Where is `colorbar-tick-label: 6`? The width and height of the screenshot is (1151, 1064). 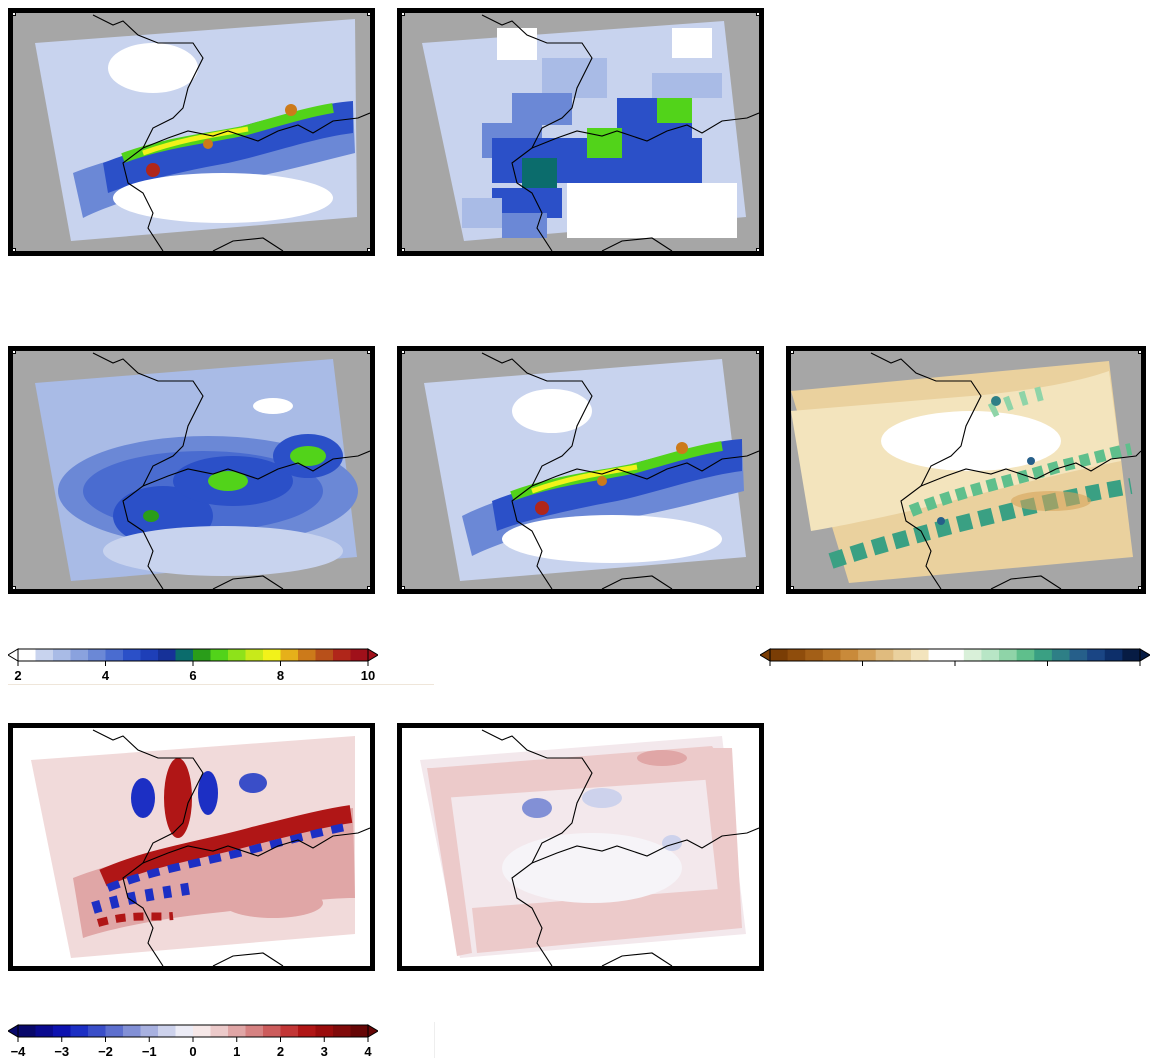
colorbar-tick-label: 6 is located at coordinates (193, 675).